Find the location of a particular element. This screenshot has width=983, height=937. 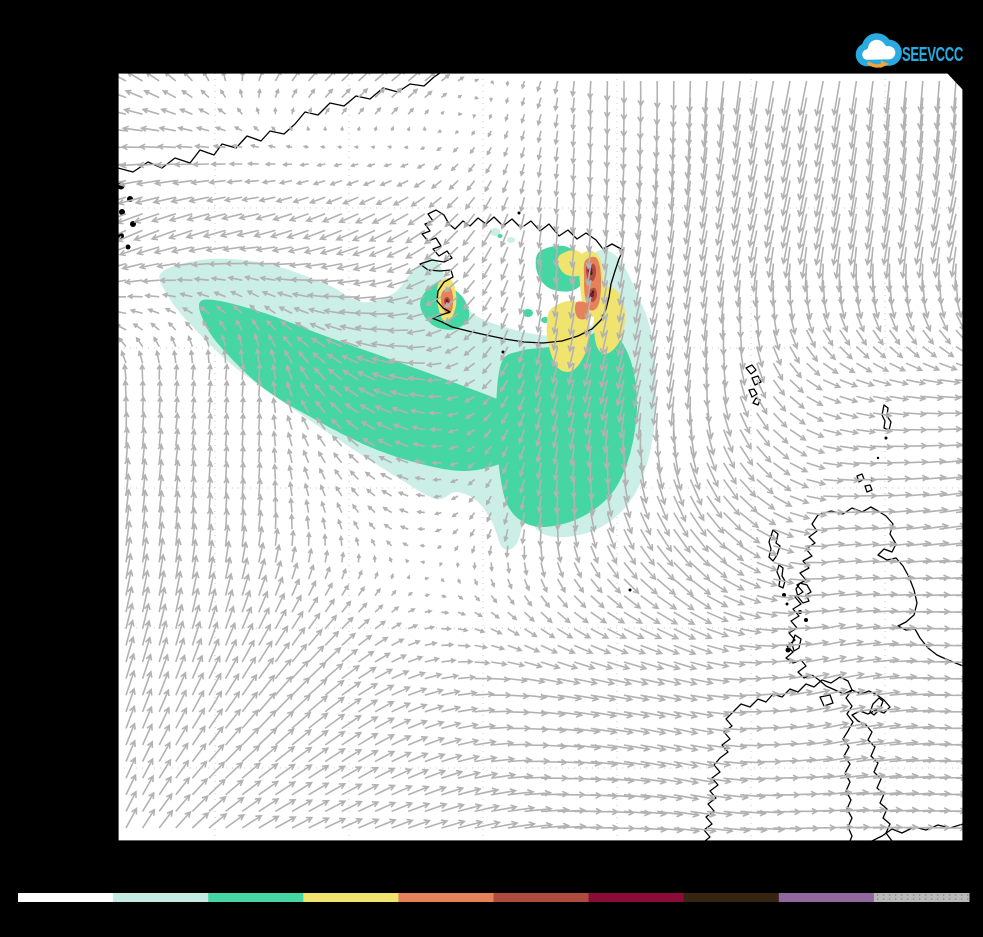

skye is located at coordinates (803, 593).